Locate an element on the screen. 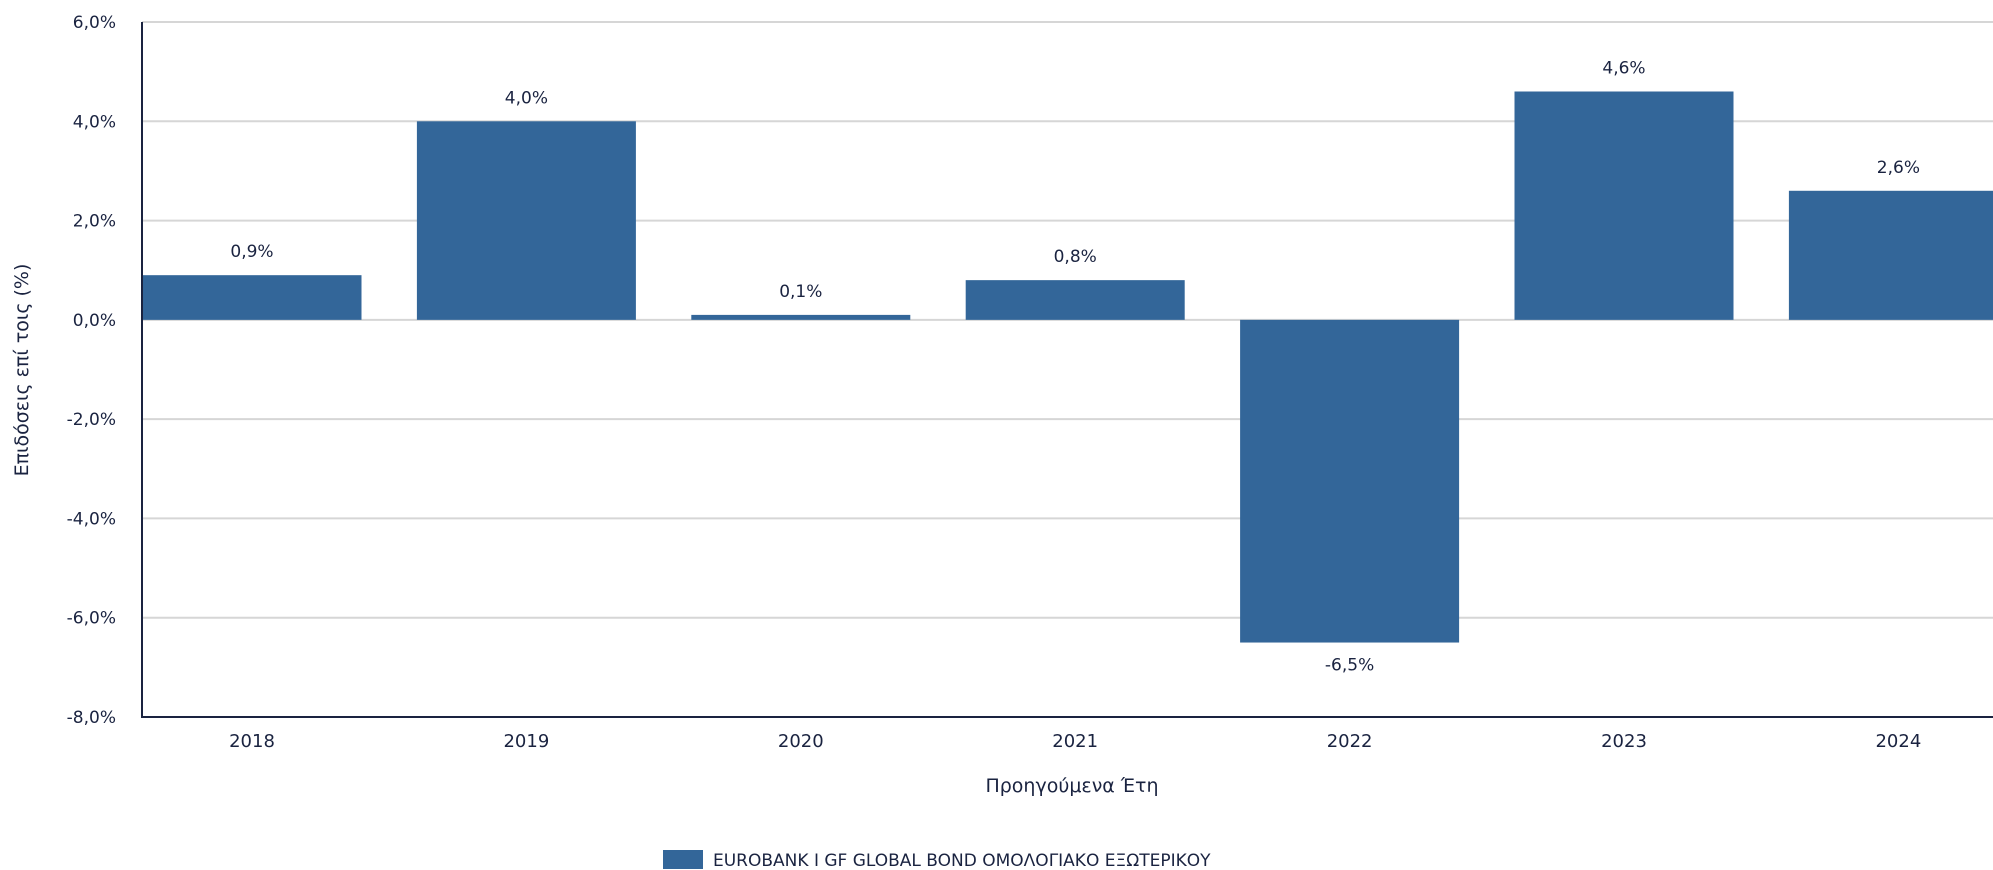 Image resolution: width=1993 pixels, height=870 pixels. y-tick-label: -2,0% is located at coordinates (91, 420).